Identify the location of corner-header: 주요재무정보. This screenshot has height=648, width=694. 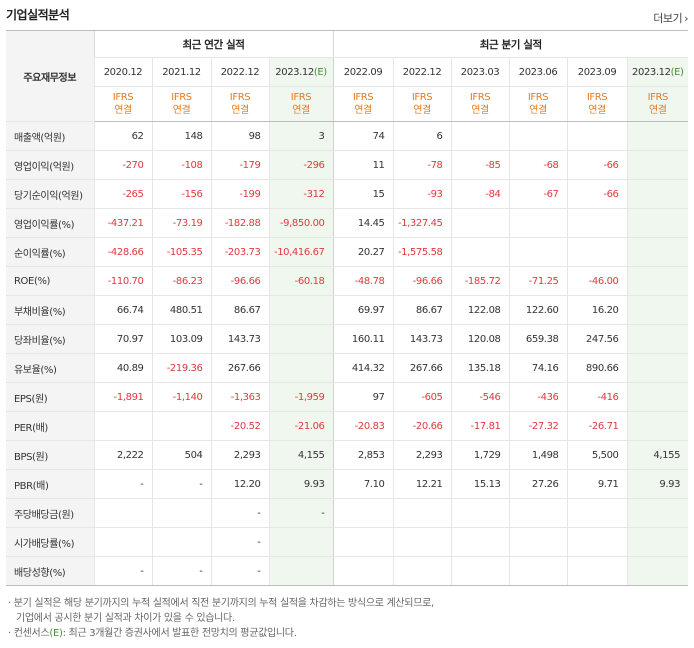
(50, 76).